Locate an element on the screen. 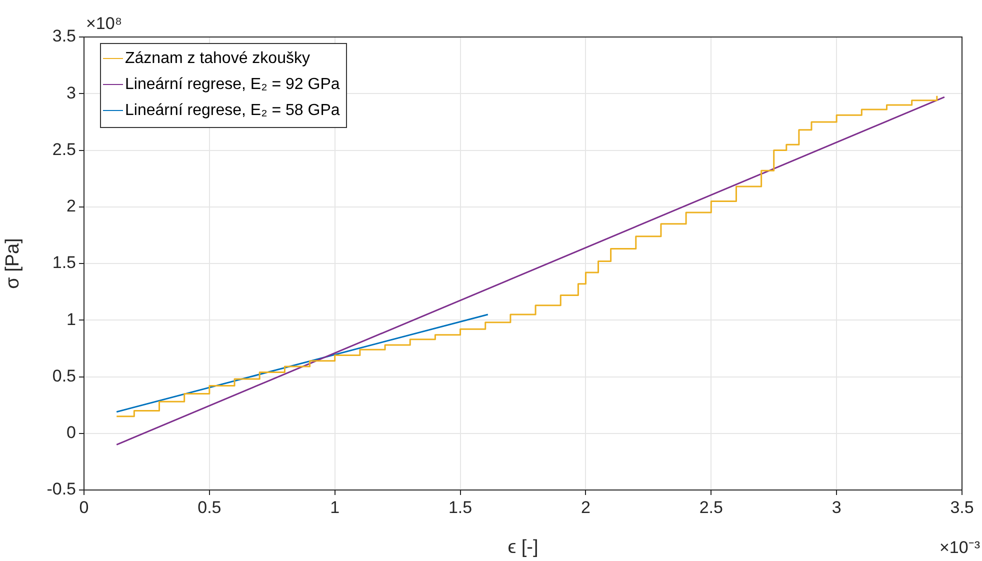  x-tick-label: 3 is located at coordinates (837, 507).